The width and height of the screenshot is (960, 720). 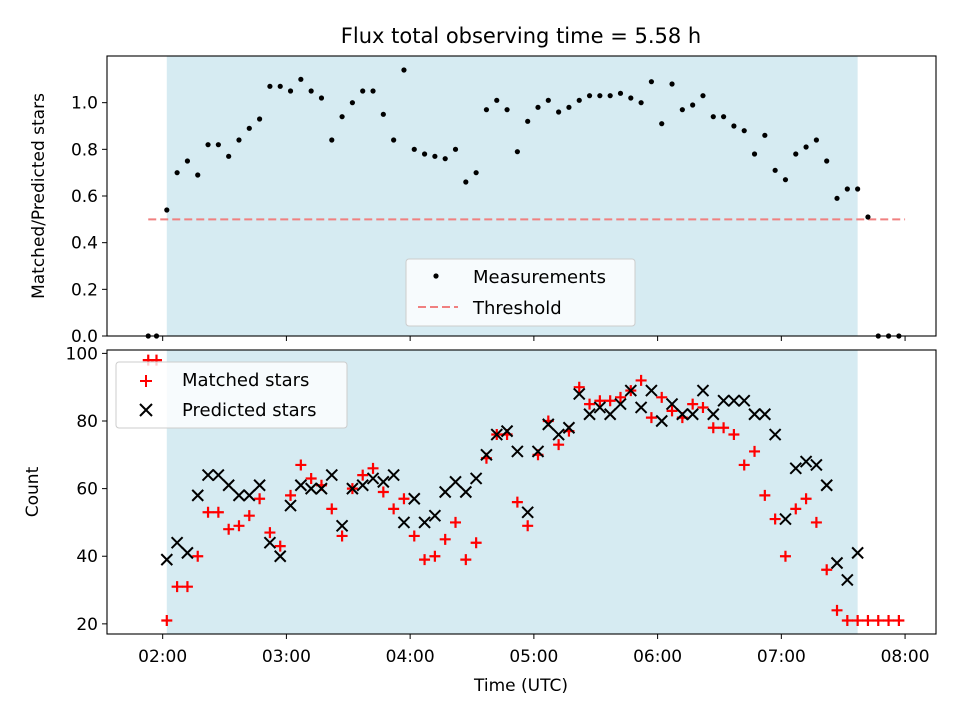 What do you see at coordinates (162, 657) in the screenshot?
I see `time-x-tick-label: 02:00` at bounding box center [162, 657].